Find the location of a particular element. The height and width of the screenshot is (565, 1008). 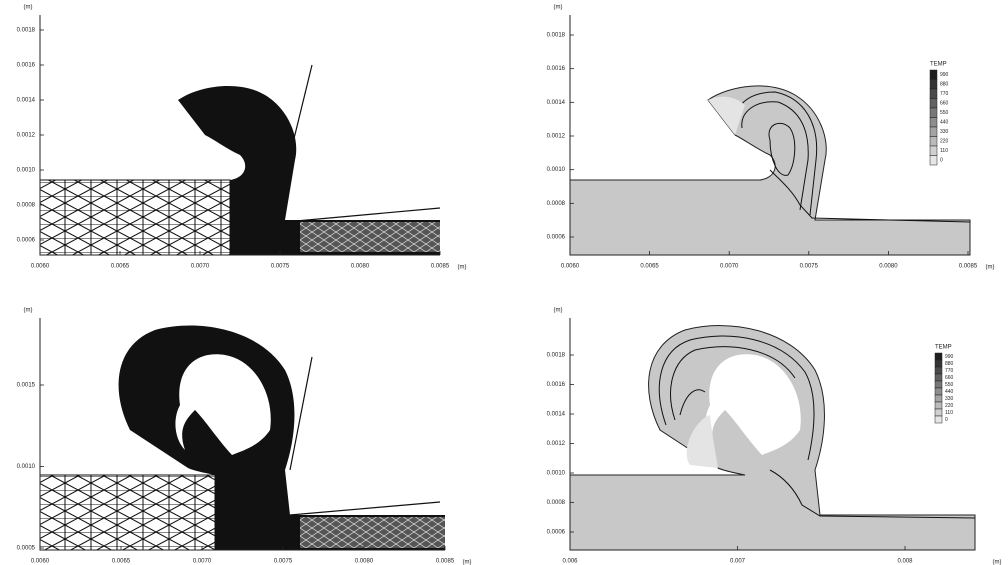

x-tick-label: 0.006 is located at coordinates (570, 562).